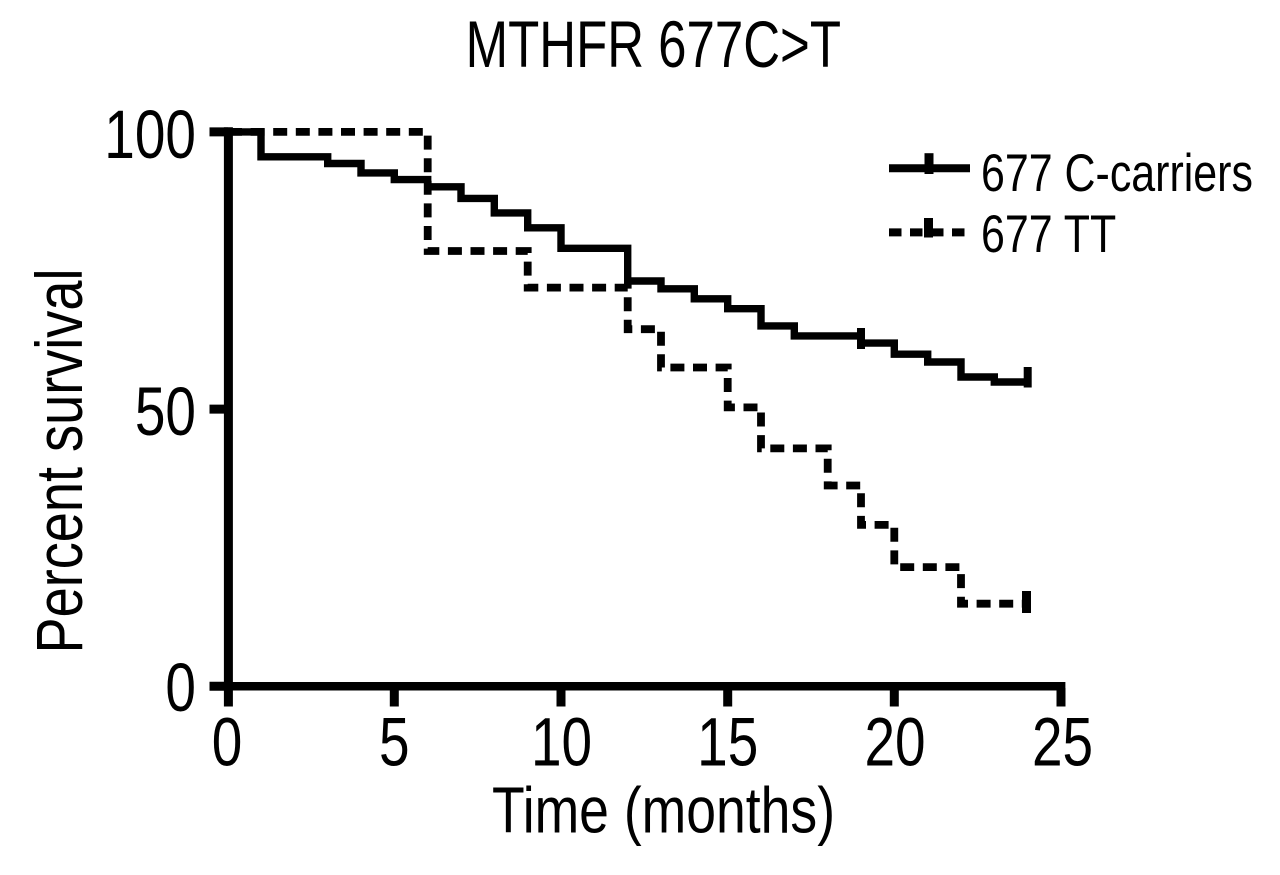 The width and height of the screenshot is (1280, 875). Describe the element at coordinates (59, 461) in the screenshot. I see `svg-text: Percent survival` at that location.